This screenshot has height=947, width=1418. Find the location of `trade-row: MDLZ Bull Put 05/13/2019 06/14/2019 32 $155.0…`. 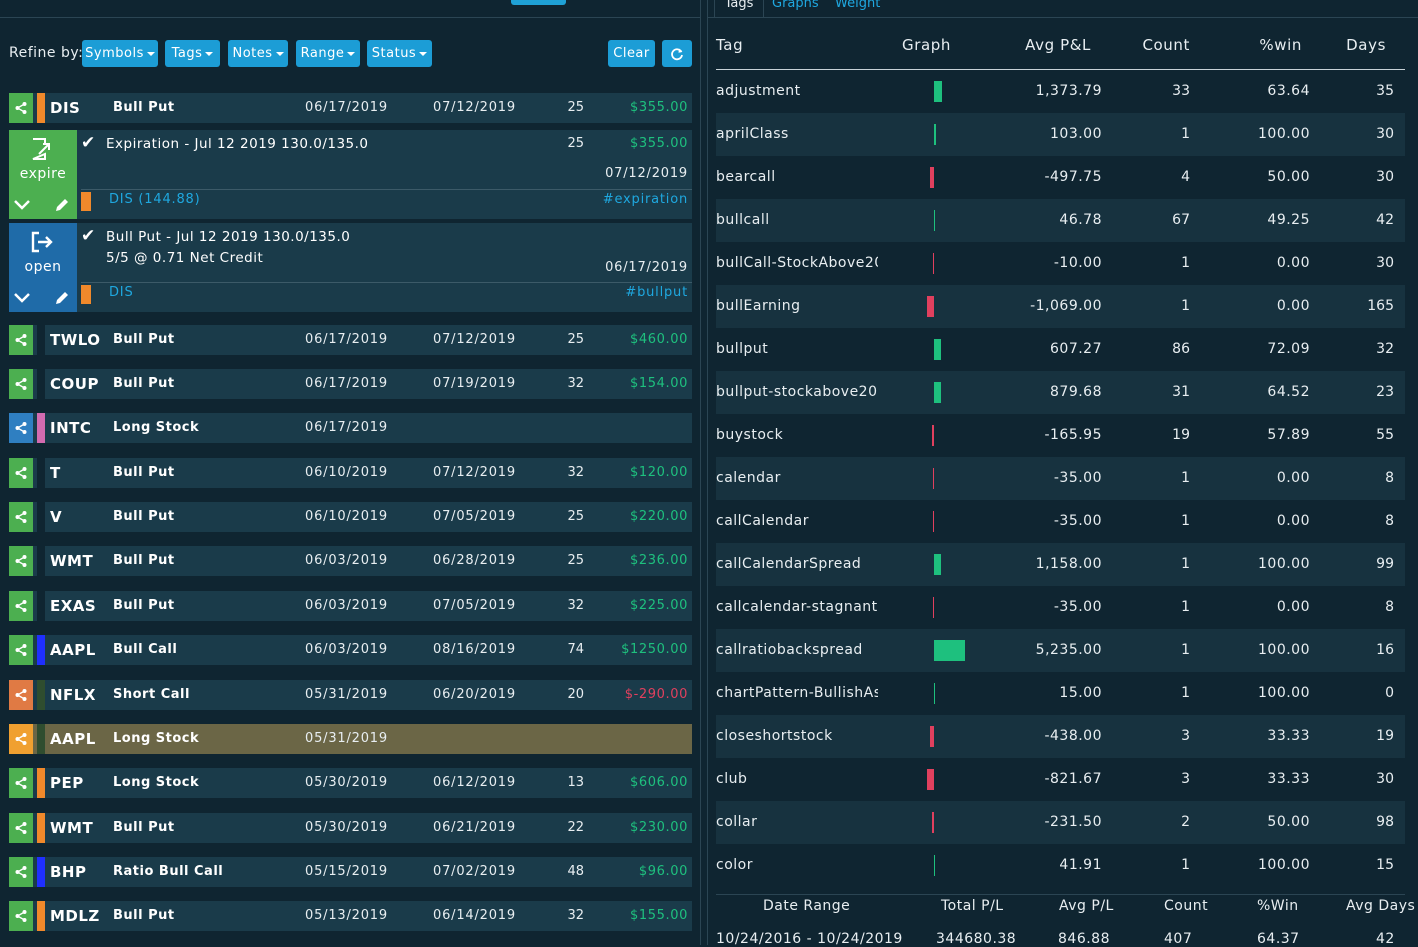

trade-row: MDLZ Bull Put 05/13/2019 06/14/2019 32 $155.0… is located at coordinates (350, 916).